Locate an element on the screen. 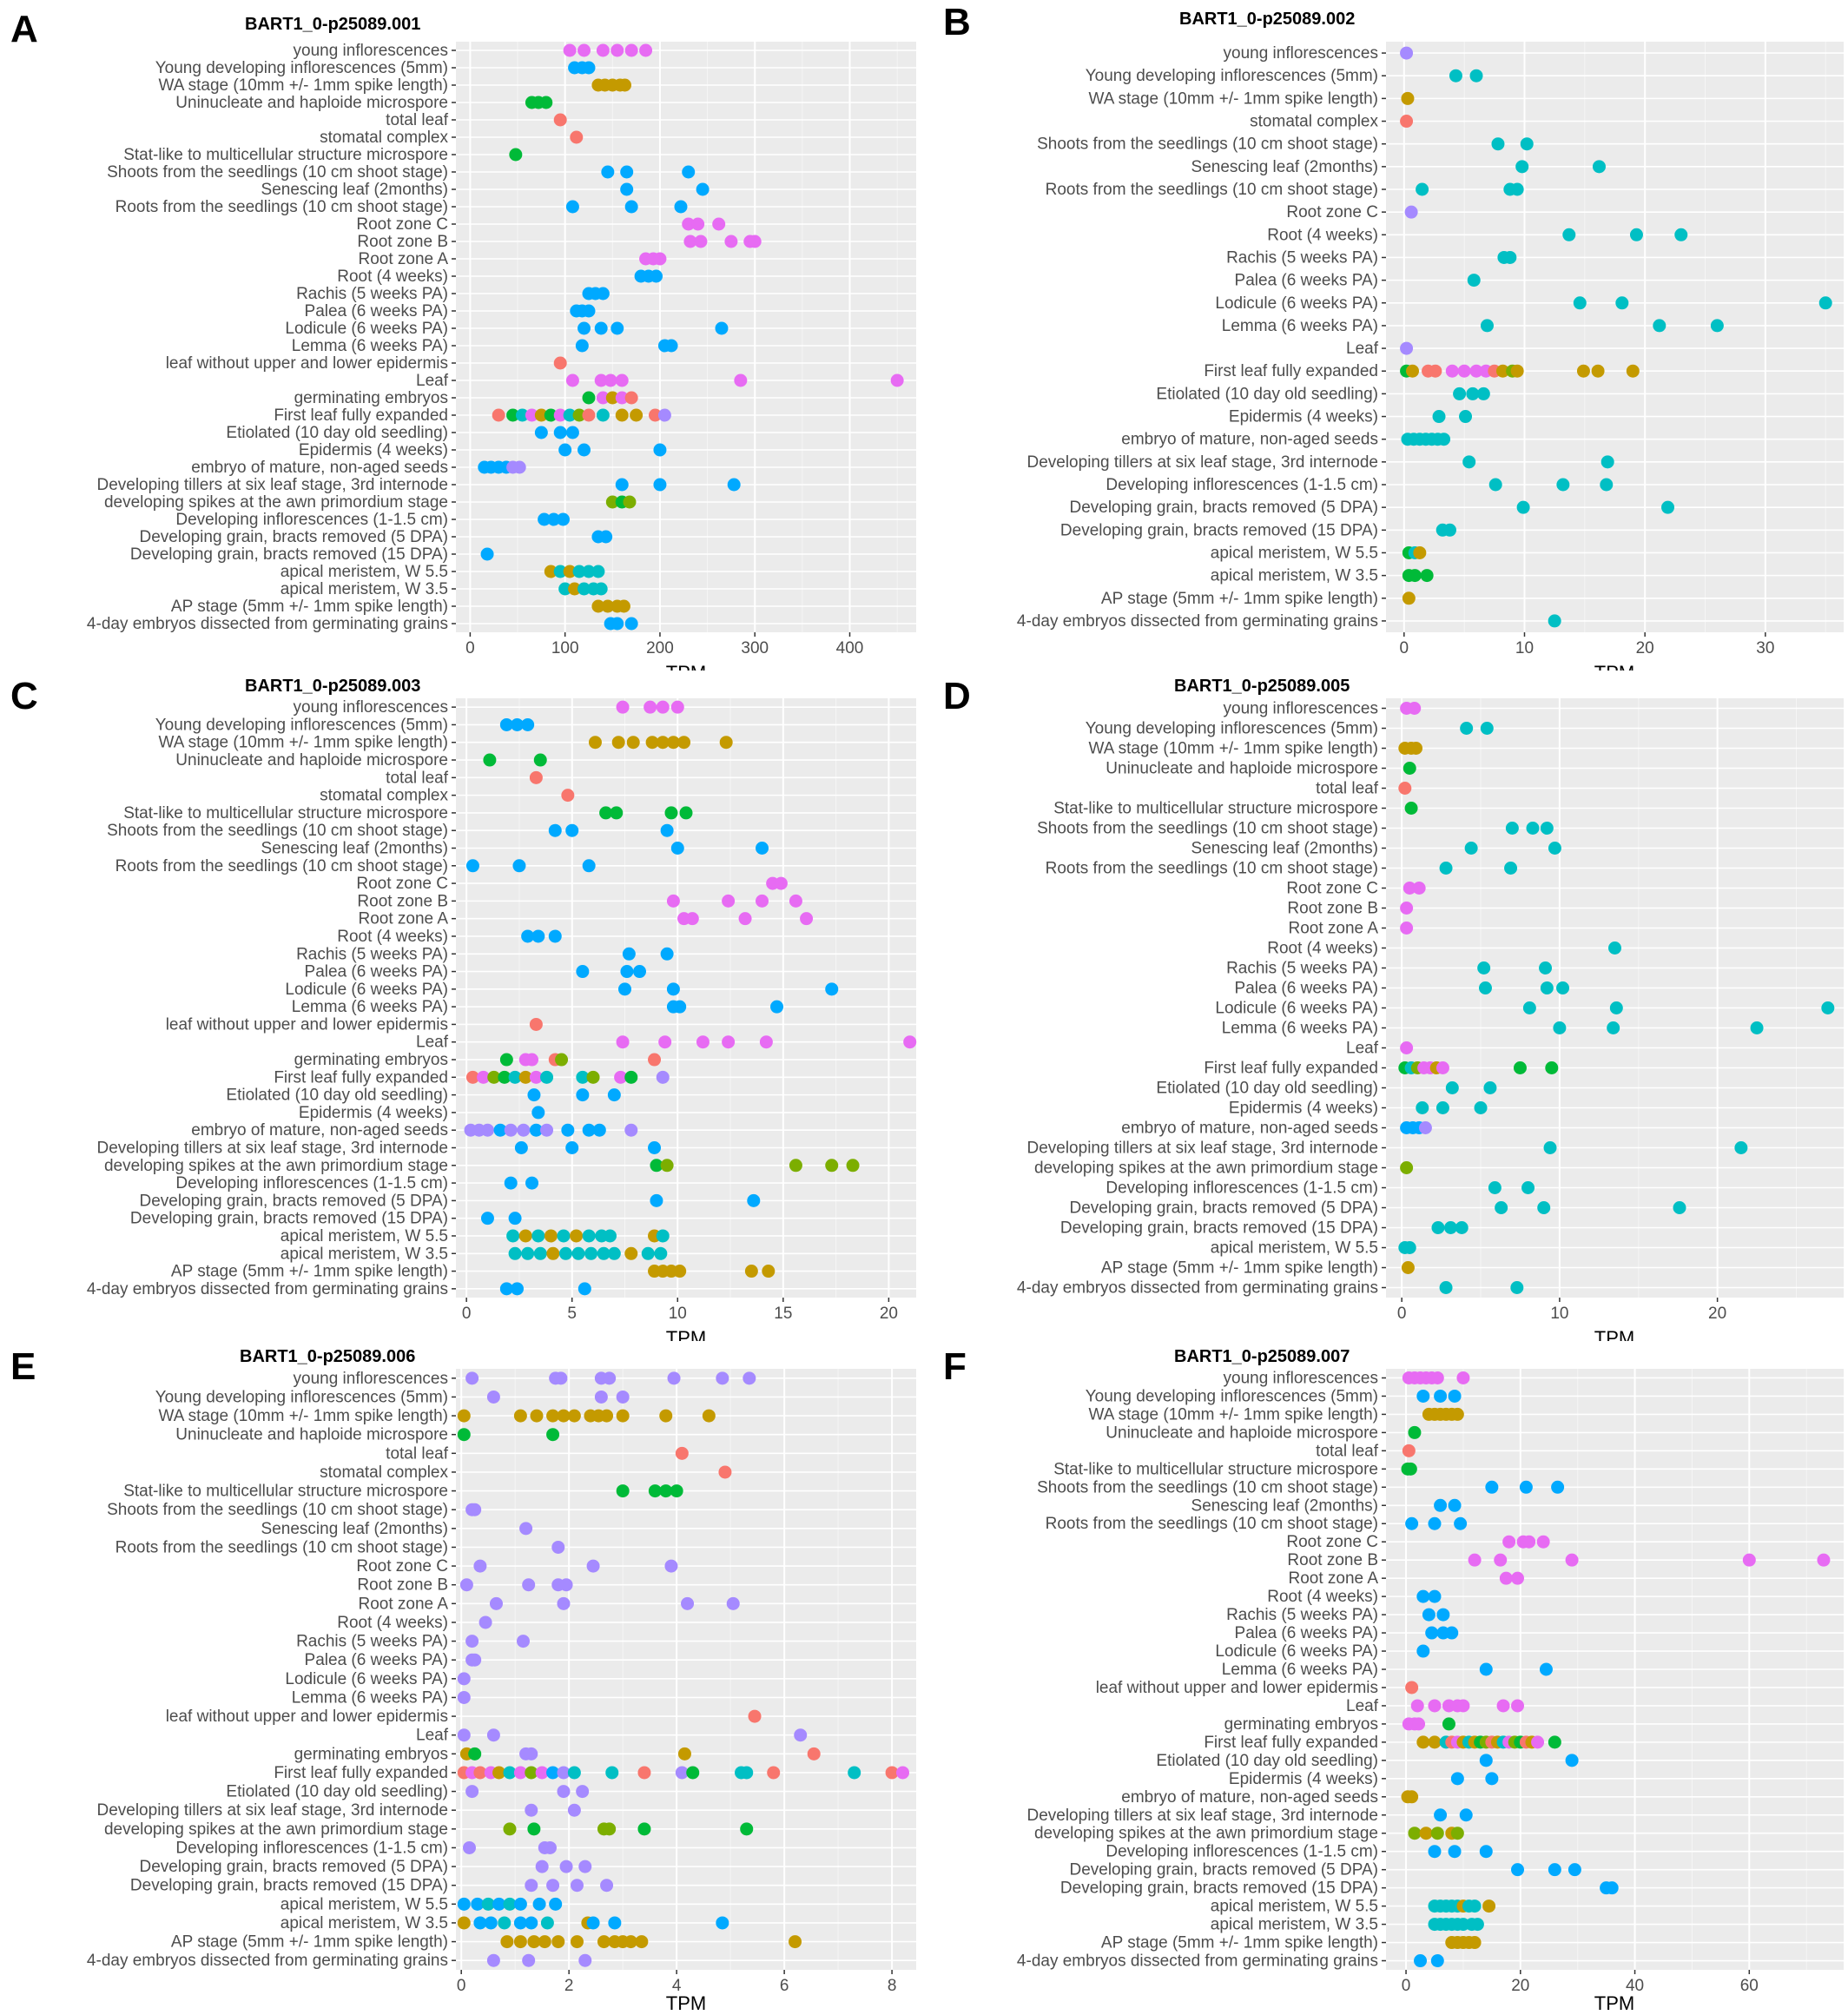  category-label: Root zone B is located at coordinates (402, 1585).